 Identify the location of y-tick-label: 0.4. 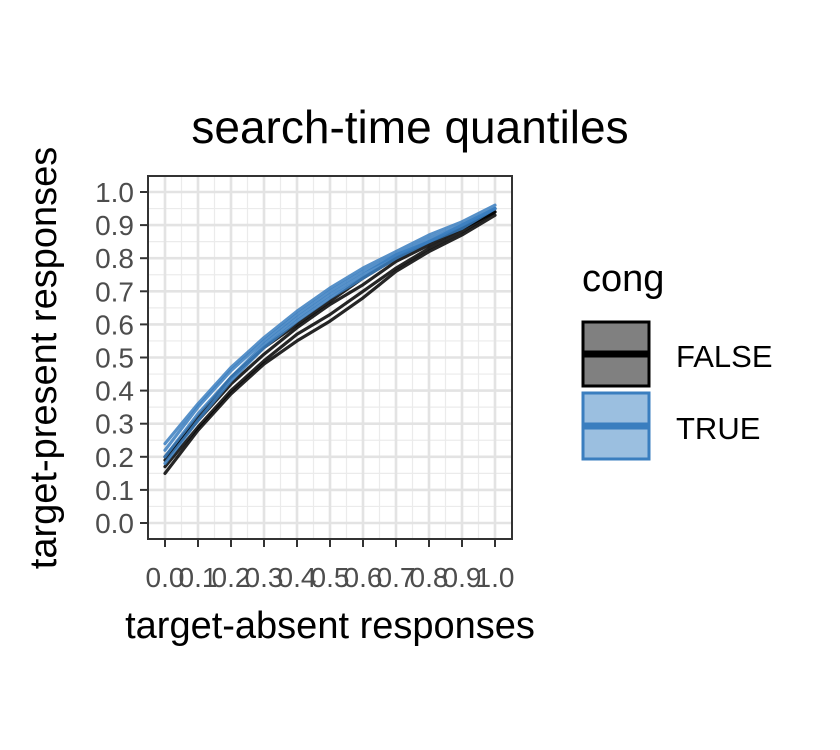
(114, 391).